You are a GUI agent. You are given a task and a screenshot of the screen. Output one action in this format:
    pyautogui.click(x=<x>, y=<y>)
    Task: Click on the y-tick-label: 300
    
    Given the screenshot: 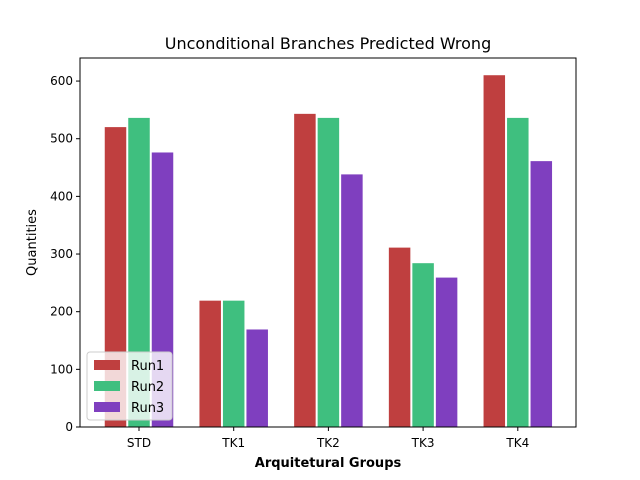 What is the action you would take?
    pyautogui.click(x=61, y=254)
    